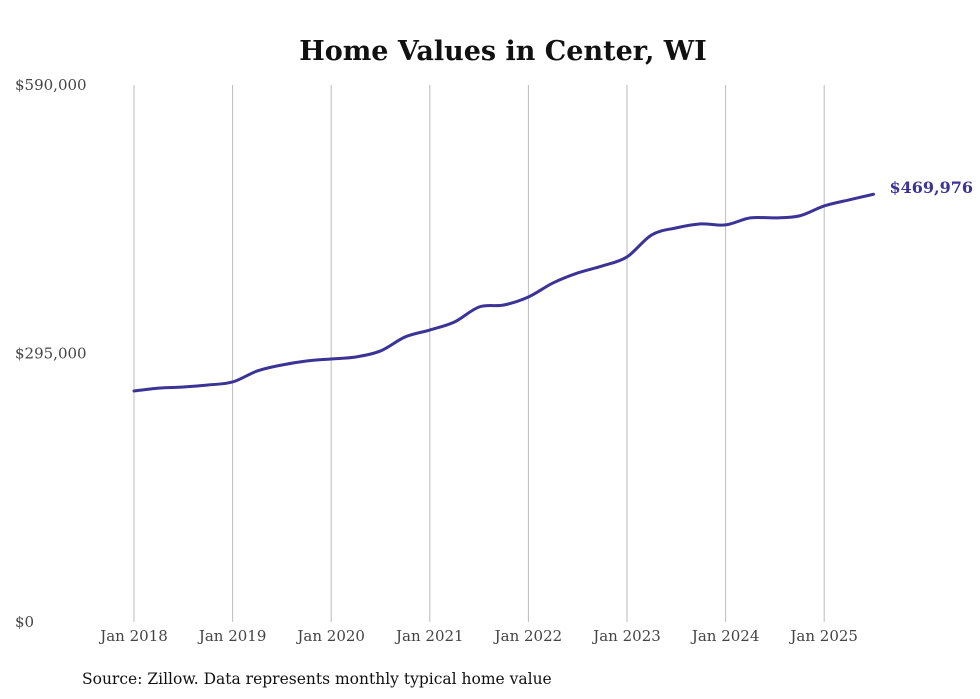 This screenshot has height=699, width=980. I want to click on y-tick-label: $0, so click(24, 622).